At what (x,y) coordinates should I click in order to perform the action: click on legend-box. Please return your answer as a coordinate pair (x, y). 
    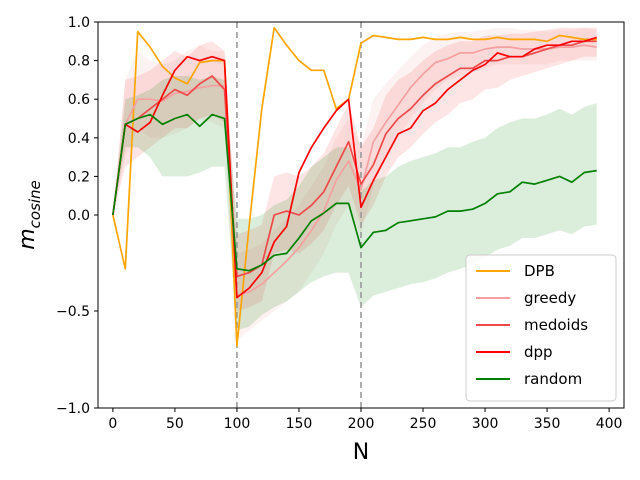
    Looking at the image, I should click on (541, 328).